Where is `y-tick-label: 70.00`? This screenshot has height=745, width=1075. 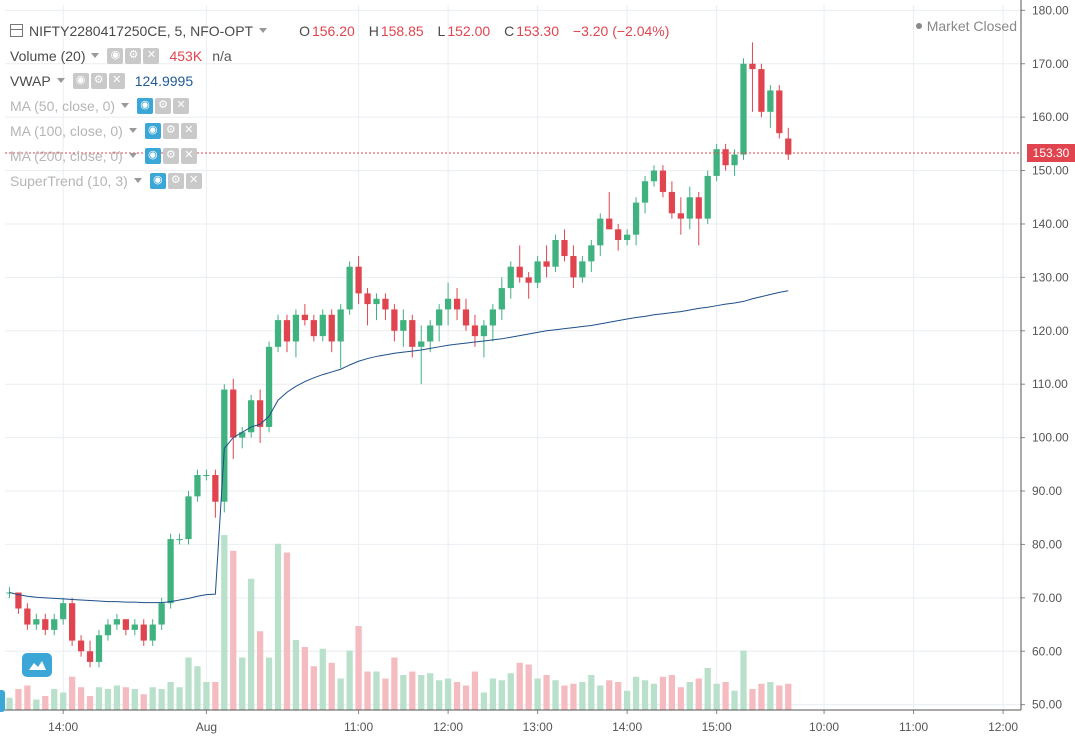 y-tick-label: 70.00 is located at coordinates (1047, 598).